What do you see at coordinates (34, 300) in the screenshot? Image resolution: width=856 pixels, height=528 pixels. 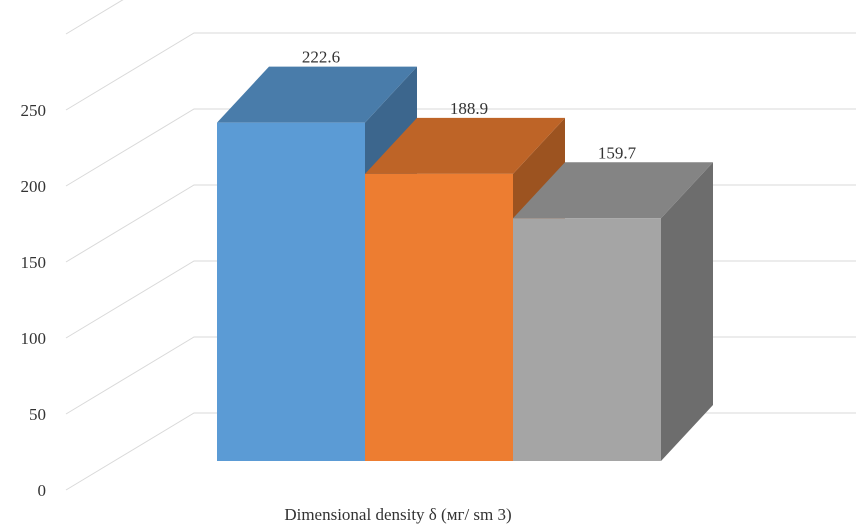 I see `y-axis-ticks: 0 50 100 150 200 250` at bounding box center [34, 300].